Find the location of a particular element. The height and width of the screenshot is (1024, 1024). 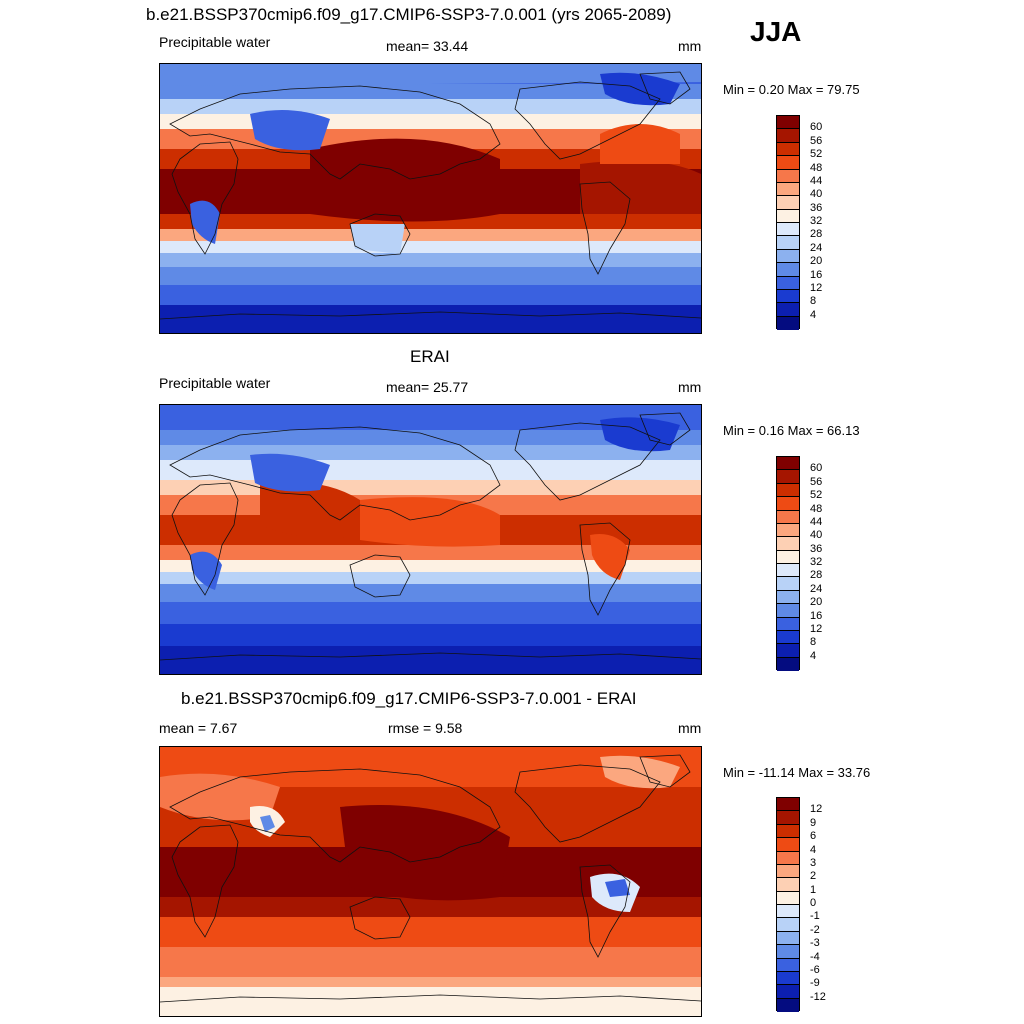

colorbar-tick-label: -6 is located at coordinates (815, 969).